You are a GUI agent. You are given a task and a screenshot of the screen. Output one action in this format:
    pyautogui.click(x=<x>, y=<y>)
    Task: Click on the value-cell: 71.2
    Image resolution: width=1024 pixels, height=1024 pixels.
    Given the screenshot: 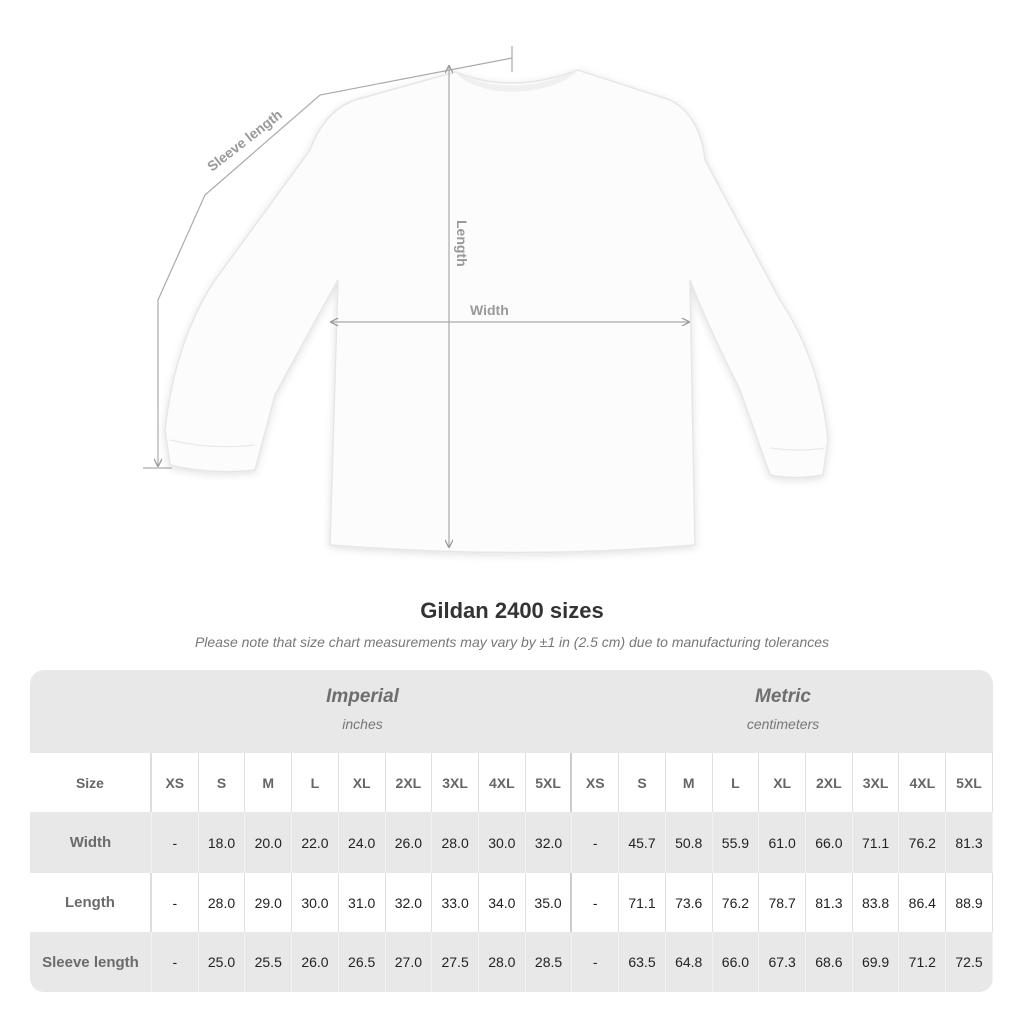 What is the action you would take?
    pyautogui.click(x=923, y=962)
    